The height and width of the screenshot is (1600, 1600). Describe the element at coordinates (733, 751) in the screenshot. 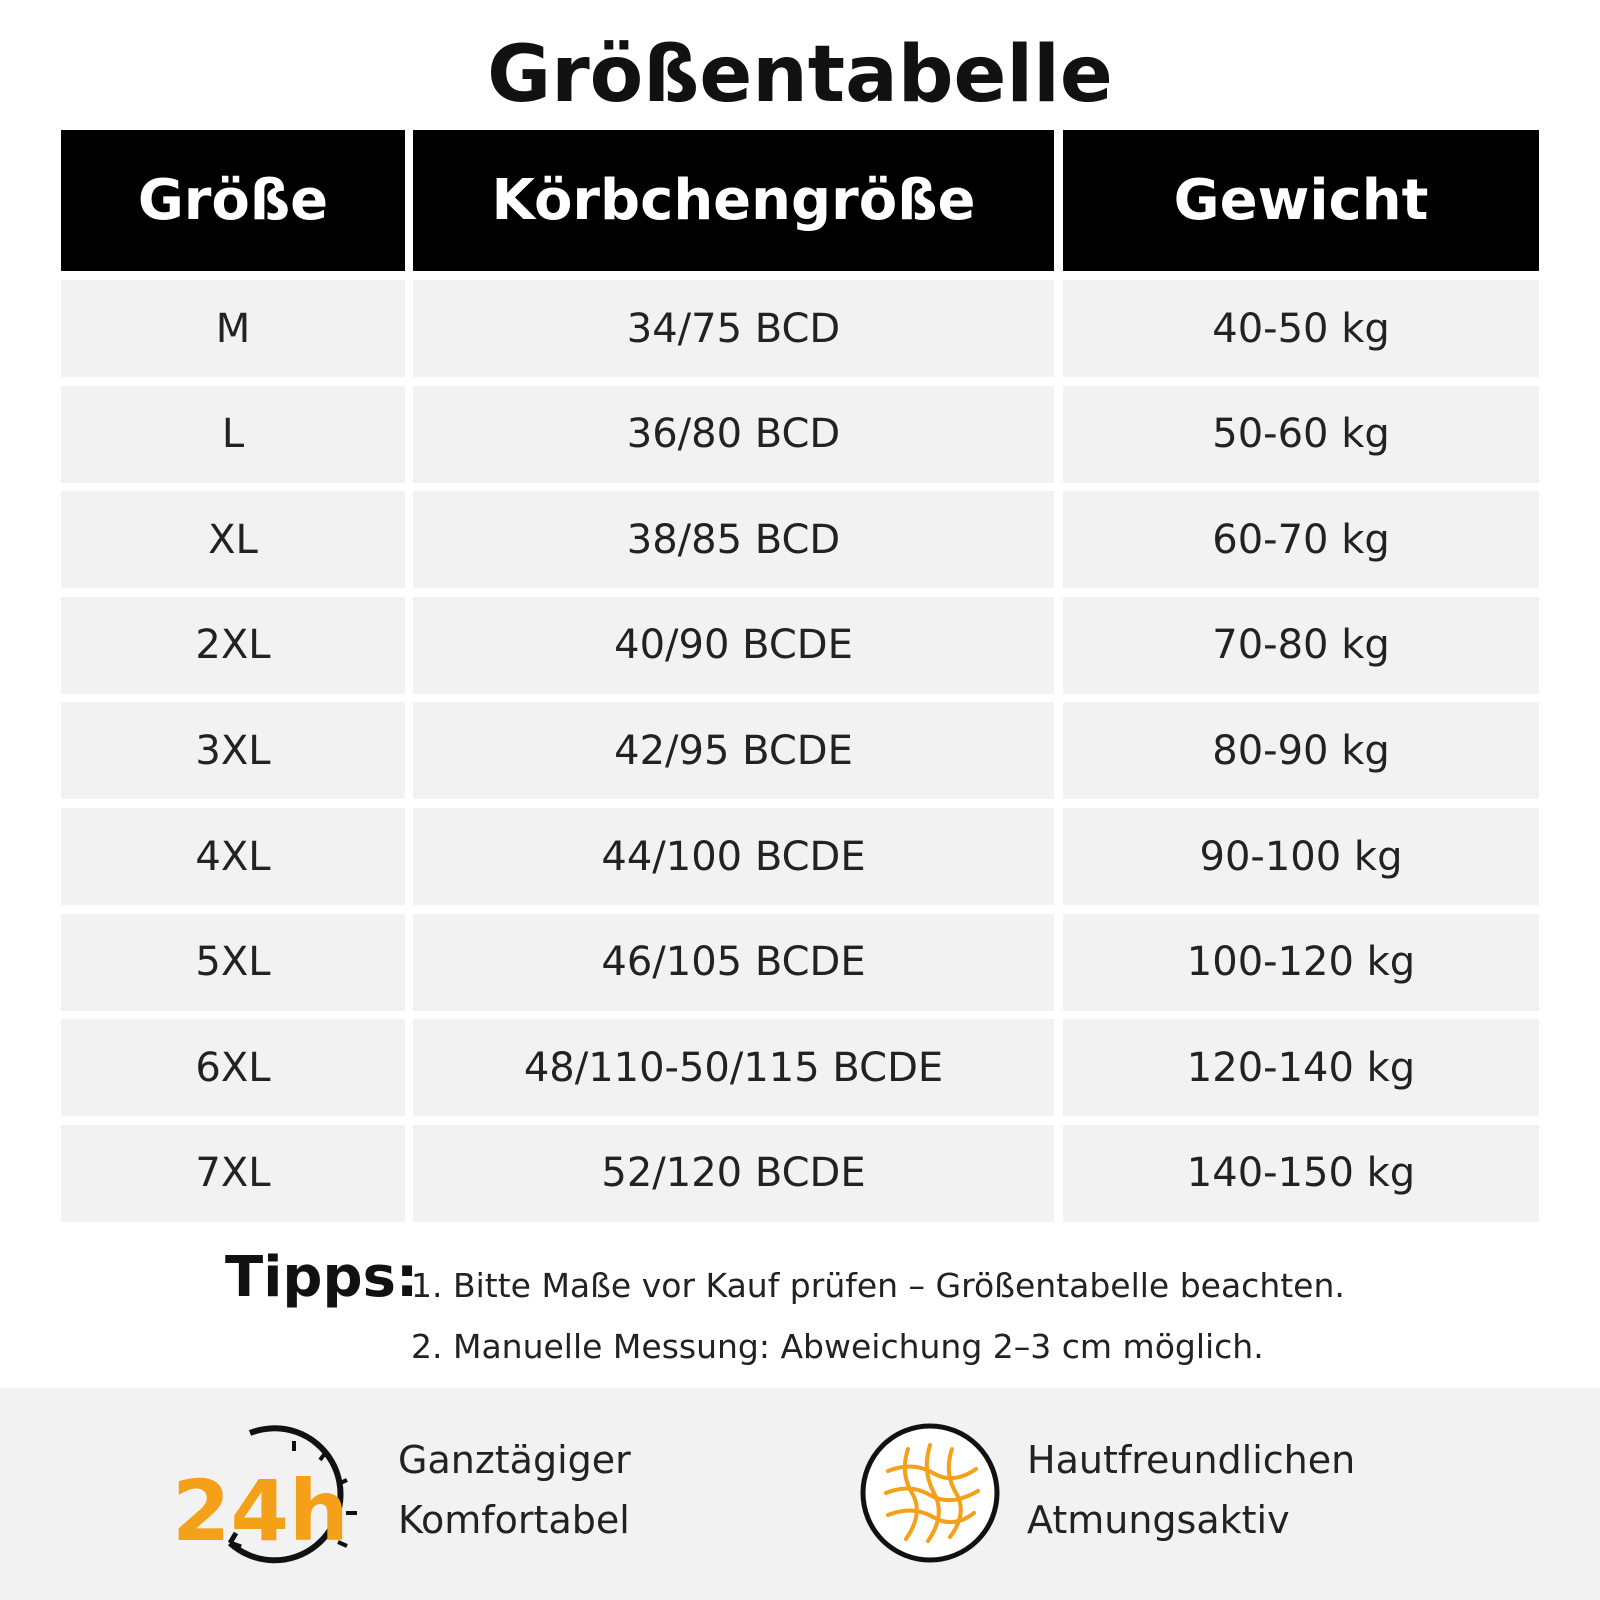

I see `table-cell: 42/95 BCDE` at that location.